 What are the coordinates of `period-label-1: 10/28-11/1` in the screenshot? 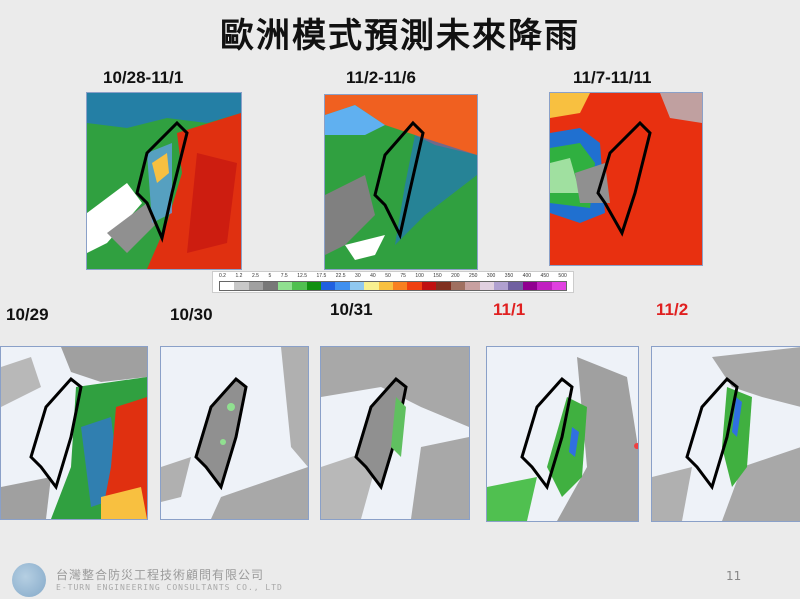 It's located at (143, 77).